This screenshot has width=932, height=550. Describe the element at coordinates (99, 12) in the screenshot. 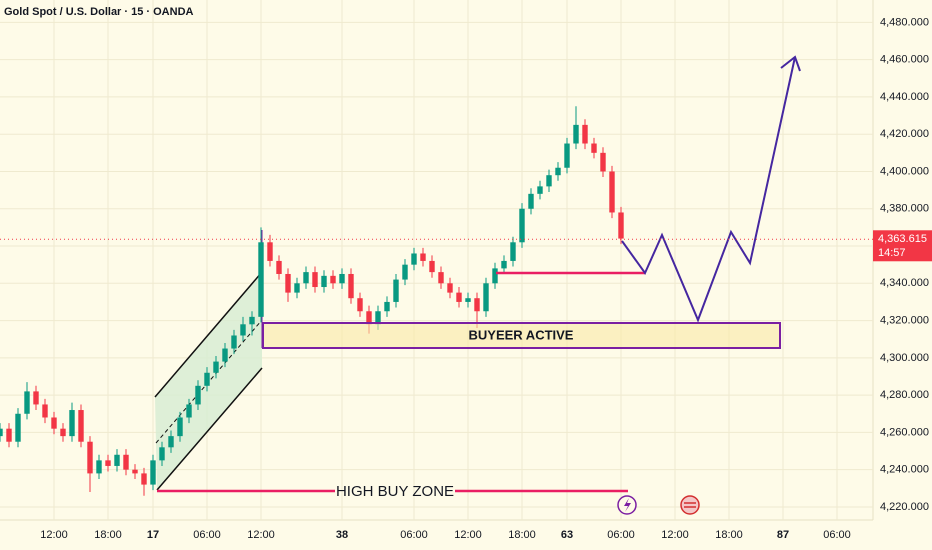

I see `chart-title: Gold Spot / U.S. Dollar · 15 · OANDA` at that location.